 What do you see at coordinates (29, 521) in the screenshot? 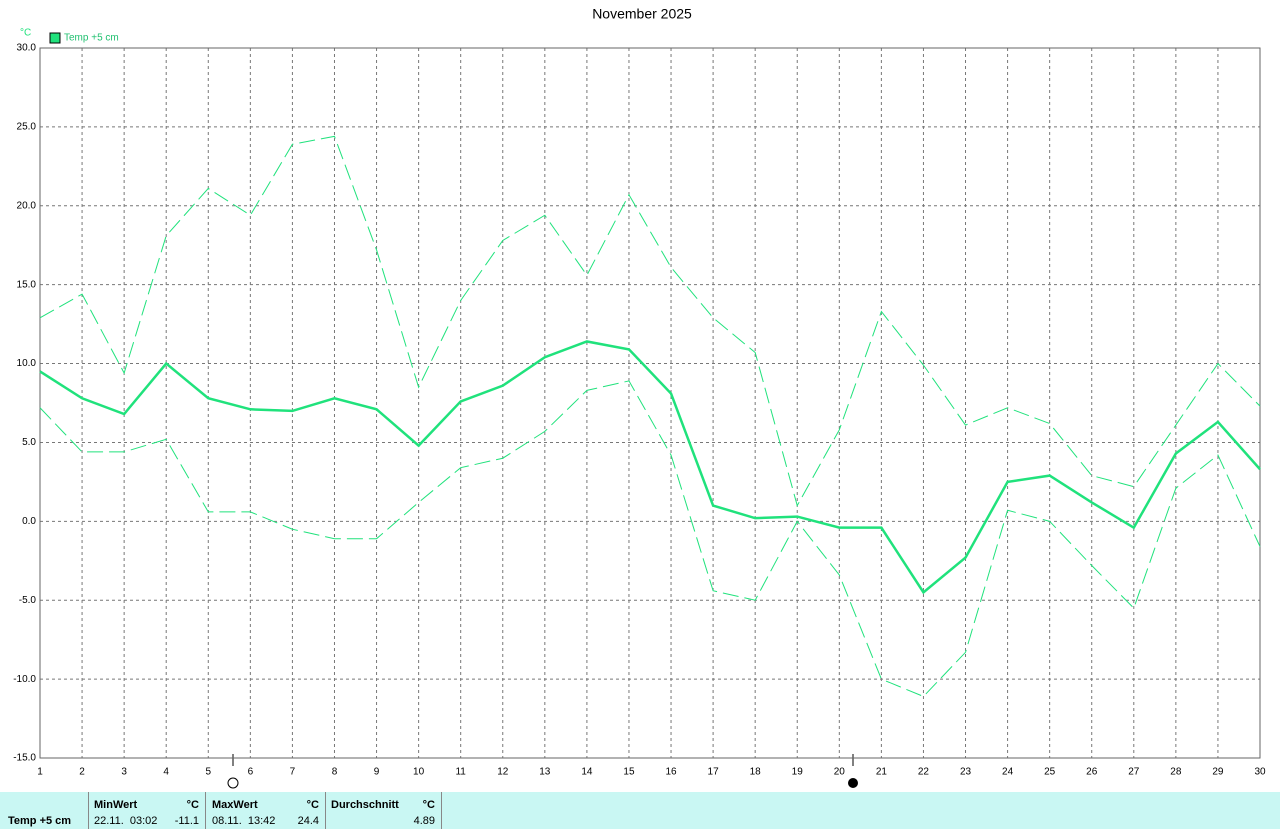
I see `y-tick-label: 0.0` at bounding box center [29, 521].